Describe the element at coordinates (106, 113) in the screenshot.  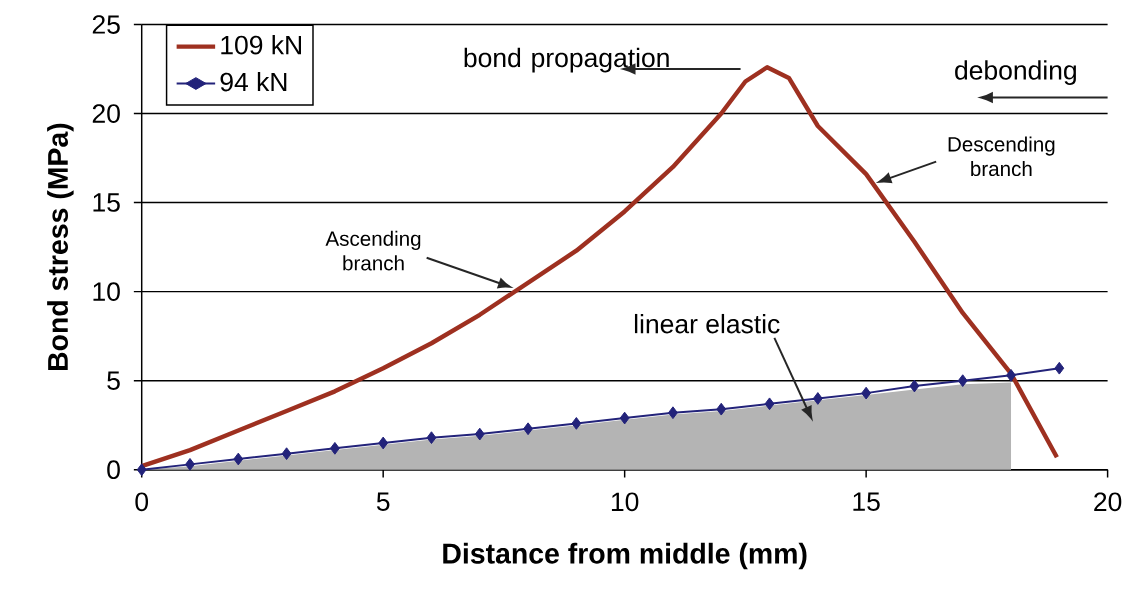
I see `y-tick-label: 20` at that location.